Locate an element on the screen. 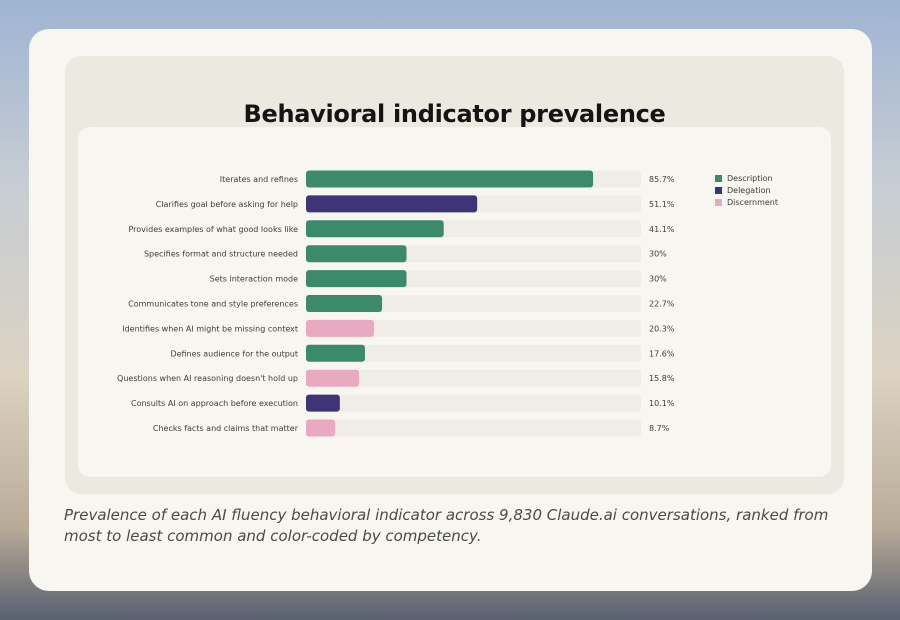 The image size is (900, 620). value-label: 8.7% is located at coordinates (659, 428).